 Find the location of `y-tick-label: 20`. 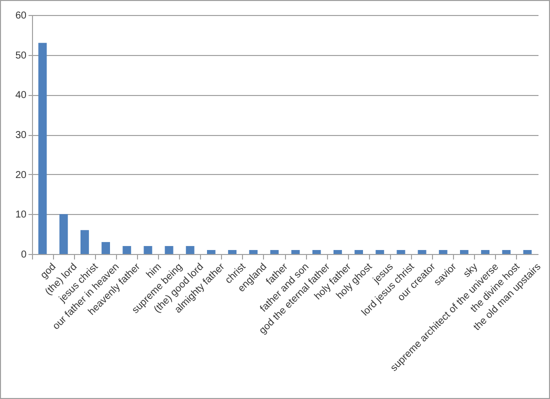

y-tick-label: 20 is located at coordinates (21, 175).